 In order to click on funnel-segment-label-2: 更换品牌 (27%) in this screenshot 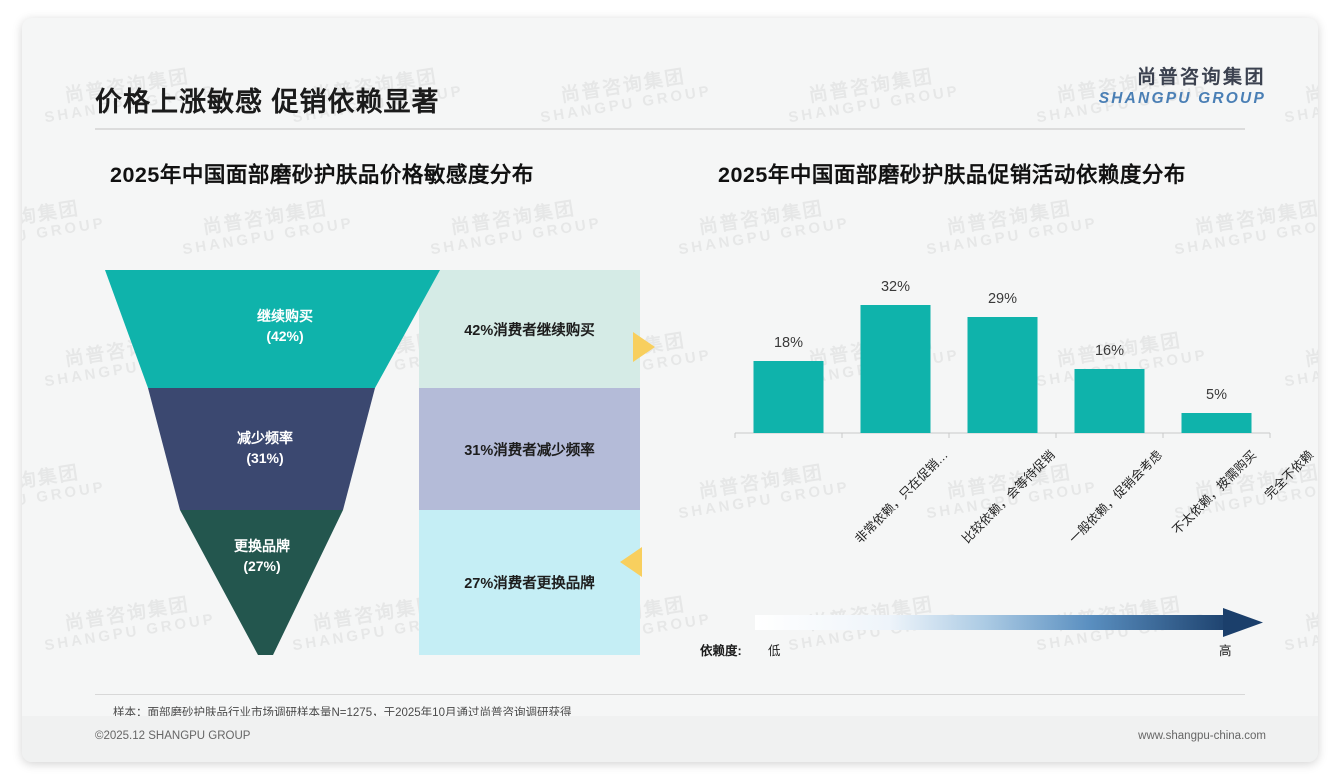, I will do `click(262, 556)`.